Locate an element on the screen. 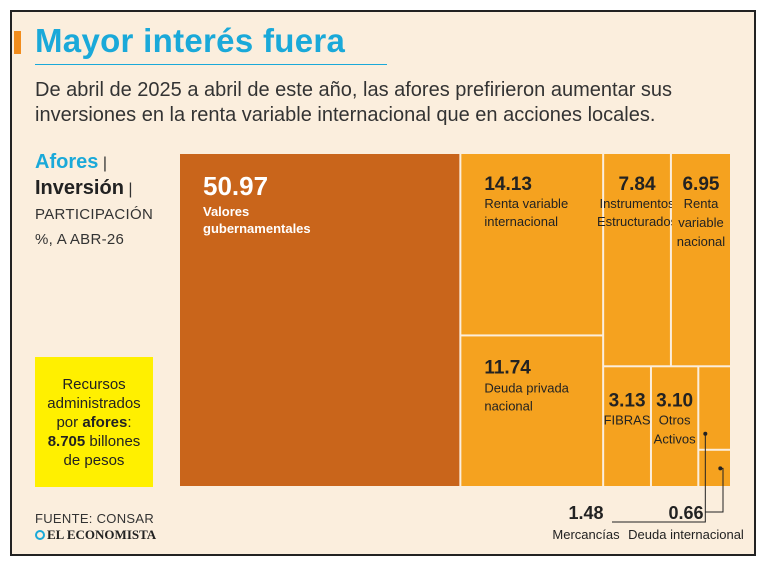 The height and width of the screenshot is (566, 768). brand-name: EL ECONOMISTA is located at coordinates (102, 534).